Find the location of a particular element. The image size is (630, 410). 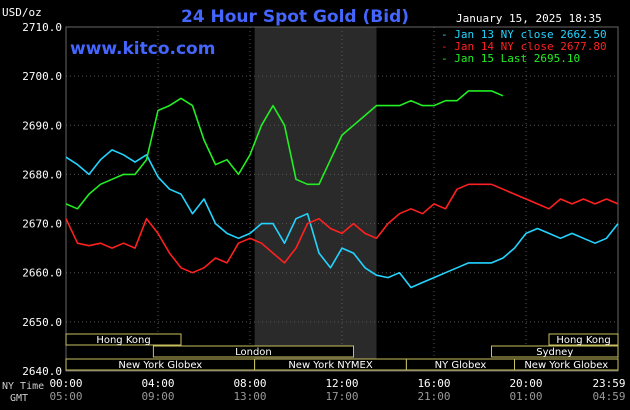

session-label: Sydney is located at coordinates (554, 352).